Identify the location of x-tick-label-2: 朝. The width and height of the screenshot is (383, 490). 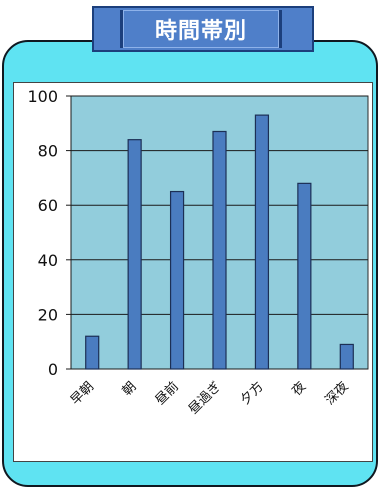
(130, 389).